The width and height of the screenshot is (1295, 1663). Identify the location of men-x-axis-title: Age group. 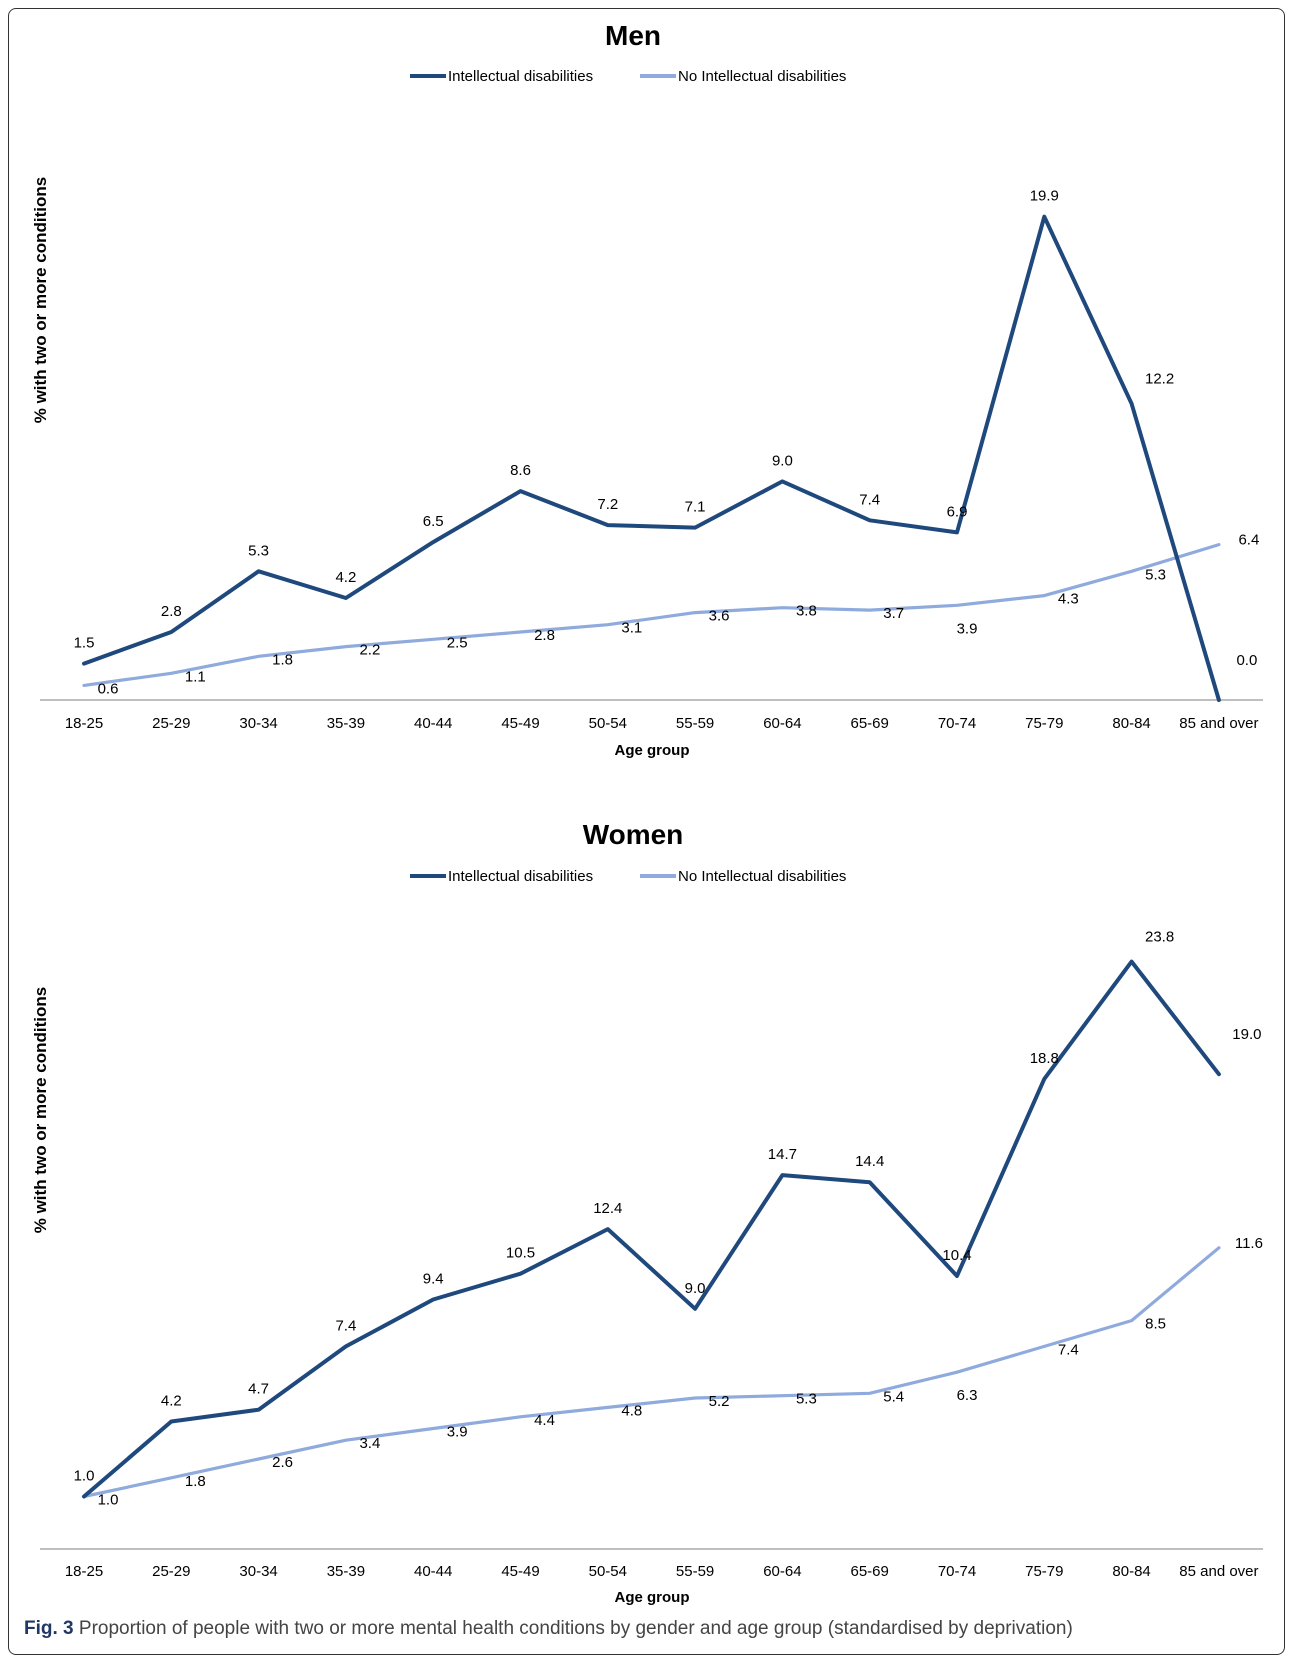
(652, 750).